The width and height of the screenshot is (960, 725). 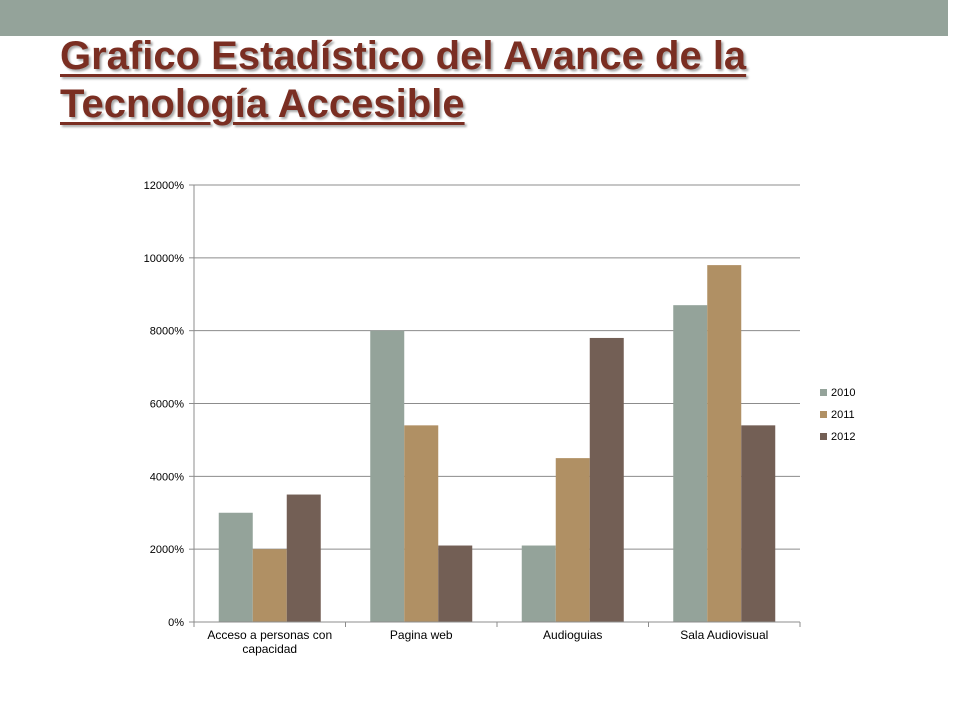 What do you see at coordinates (167, 477) in the screenshot?
I see `y-tick-label: 4000%` at bounding box center [167, 477].